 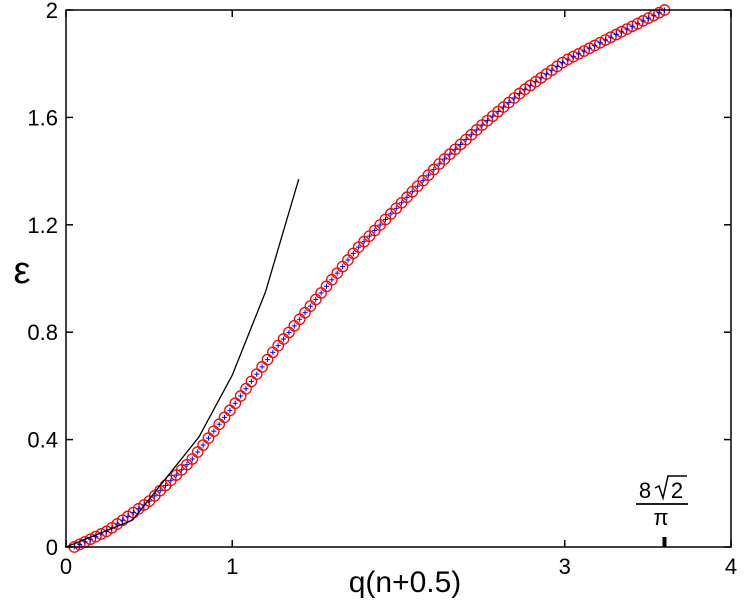 I want to click on x-axis-label: q(n+0.5), so click(x=405, y=582).